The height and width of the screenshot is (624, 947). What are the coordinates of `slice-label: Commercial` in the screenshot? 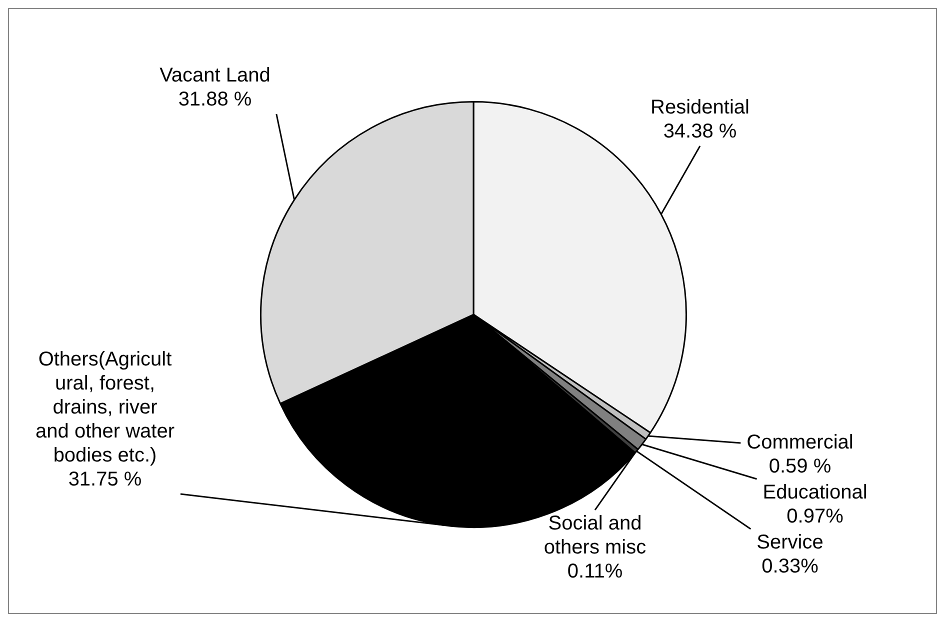 It's located at (800, 443).